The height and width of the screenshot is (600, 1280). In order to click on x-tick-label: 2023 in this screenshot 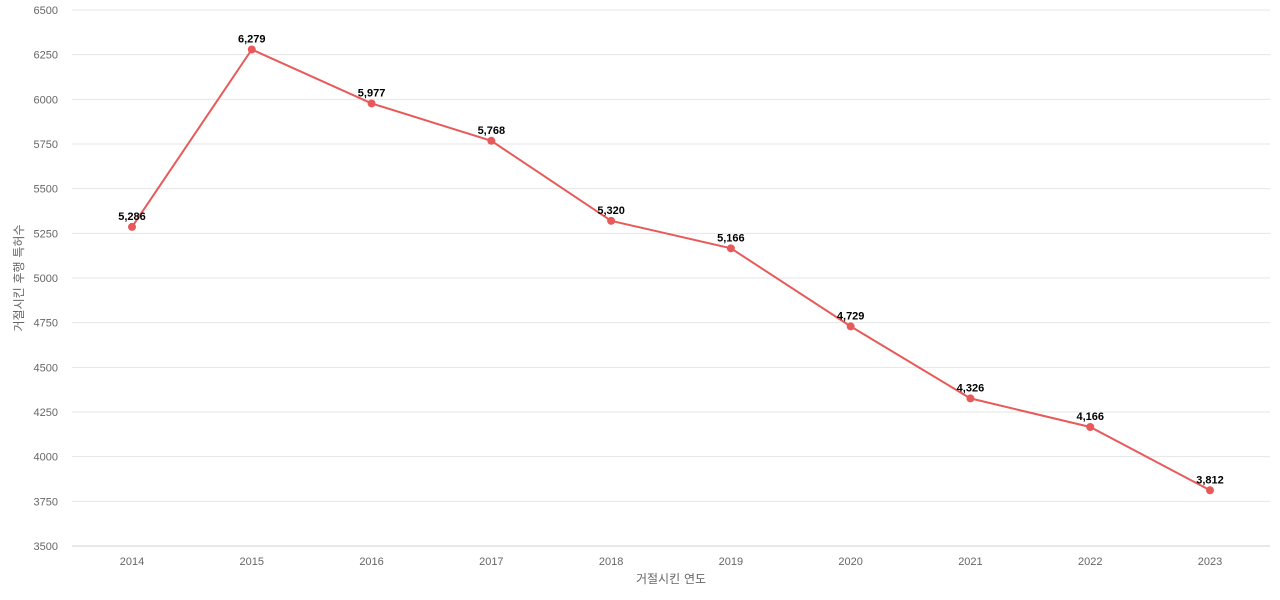, I will do `click(1210, 562)`.